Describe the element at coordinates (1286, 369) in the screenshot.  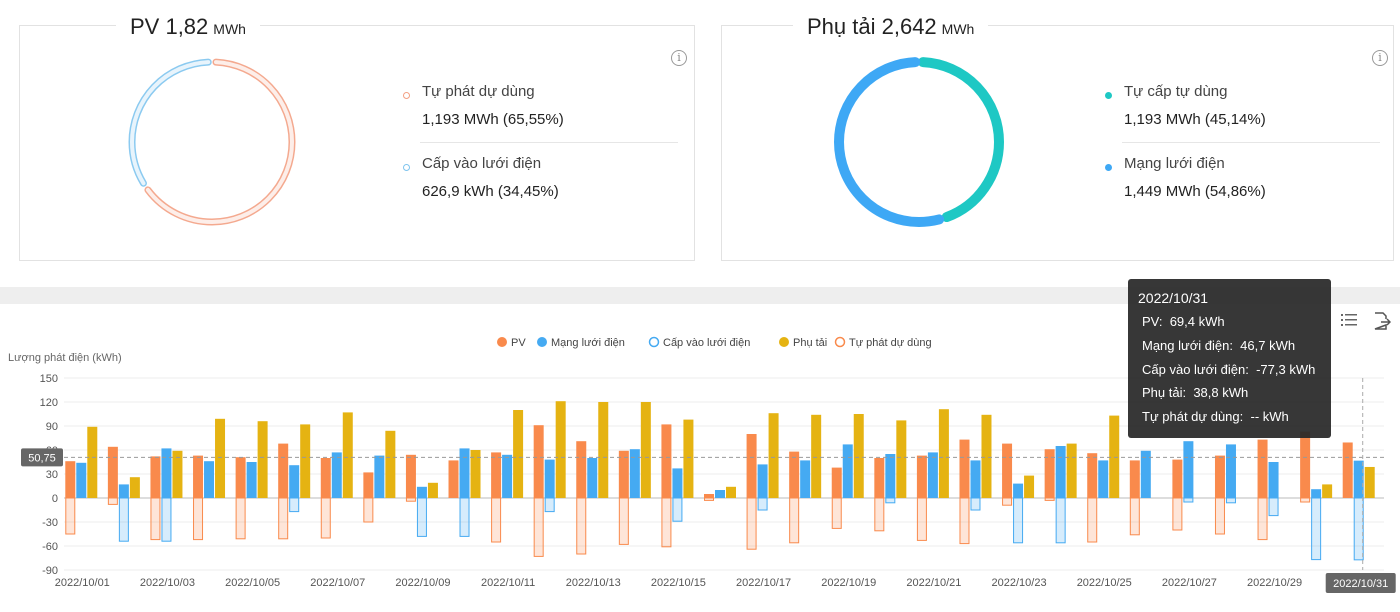
I see `tooltip-feed-value: -77,3 kWh` at that location.